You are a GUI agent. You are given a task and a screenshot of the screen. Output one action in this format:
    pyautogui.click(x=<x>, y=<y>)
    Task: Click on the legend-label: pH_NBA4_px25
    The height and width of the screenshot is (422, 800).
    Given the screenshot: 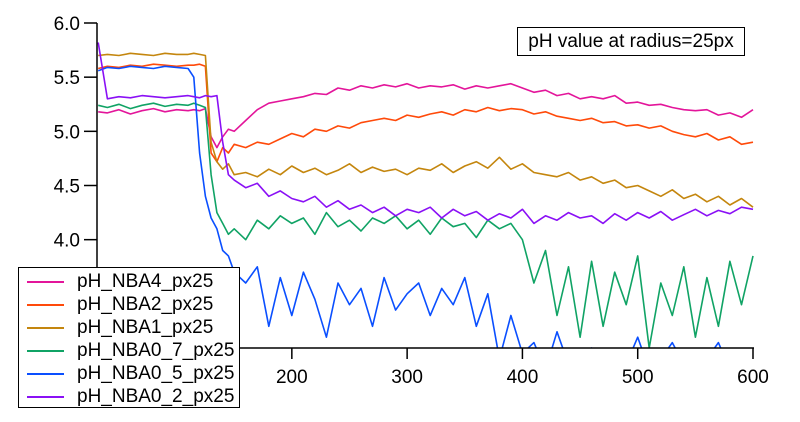 What is the action you would take?
    pyautogui.click(x=145, y=281)
    